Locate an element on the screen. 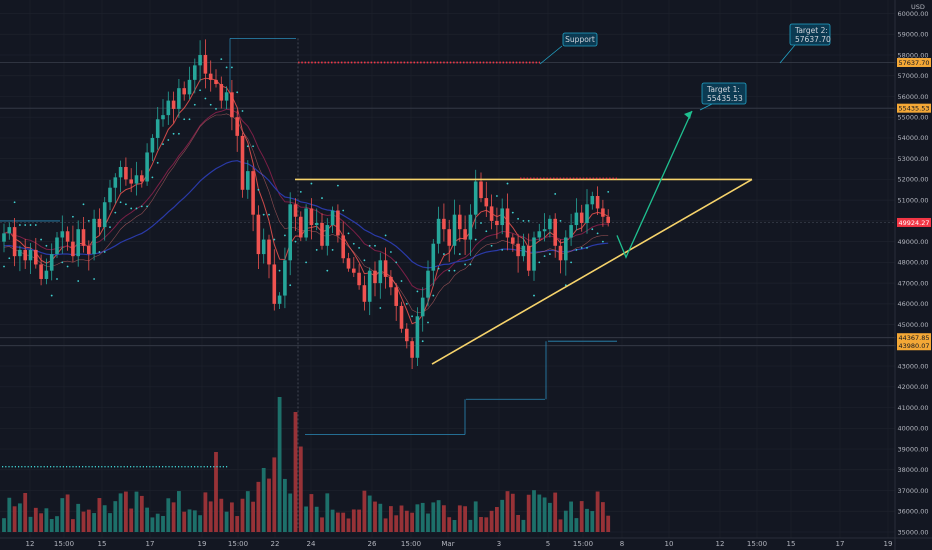 Image resolution: width=932 pixels, height=550 pixels. x-tick-label: 24 is located at coordinates (311, 544).